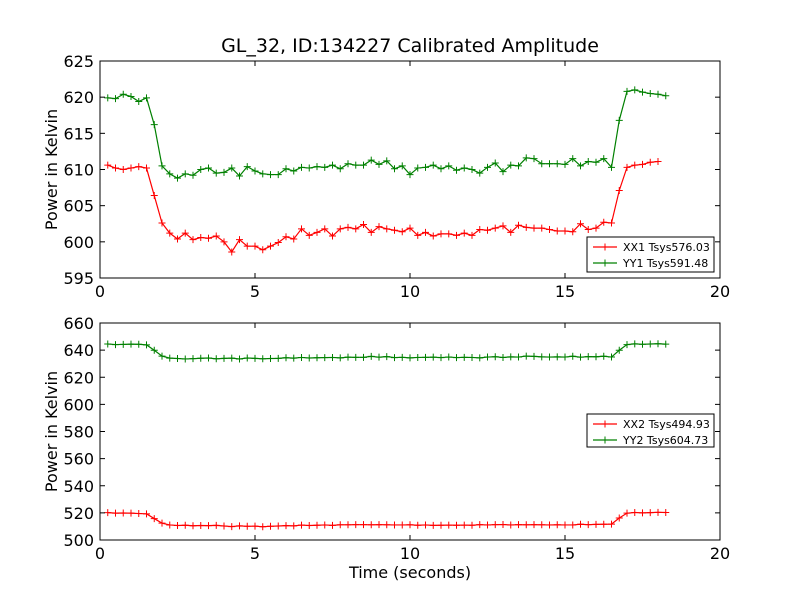 Image resolution: width=800 pixels, height=600 pixels. What do you see at coordinates (100, 553) in the screenshot?
I see `x-tick-label: 0` at bounding box center [100, 553].